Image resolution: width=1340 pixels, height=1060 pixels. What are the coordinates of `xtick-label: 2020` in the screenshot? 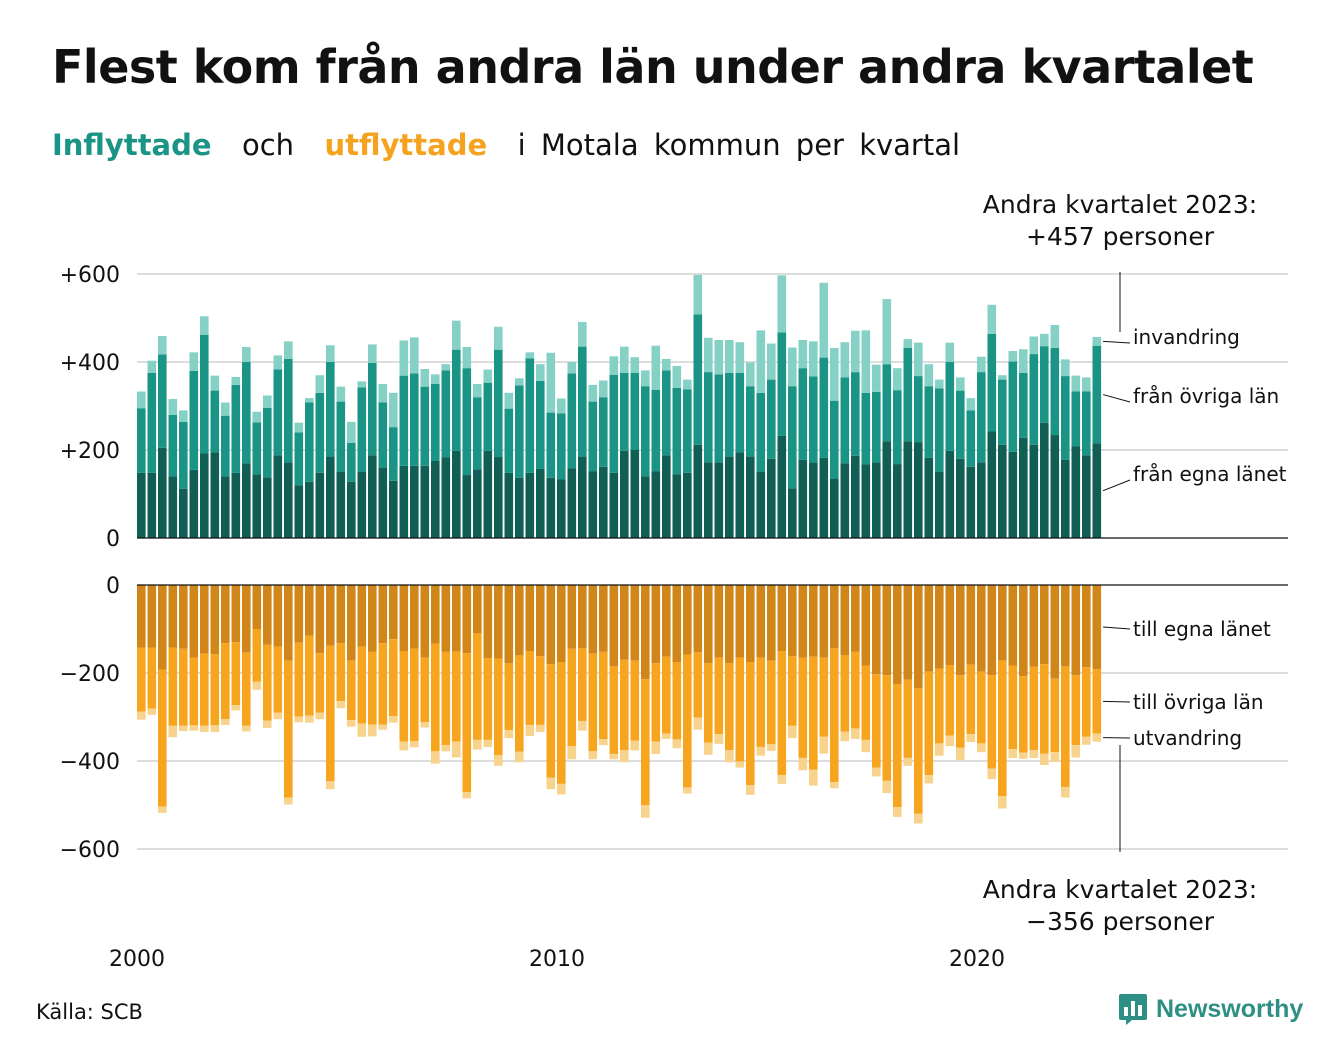 It's located at (977, 959).